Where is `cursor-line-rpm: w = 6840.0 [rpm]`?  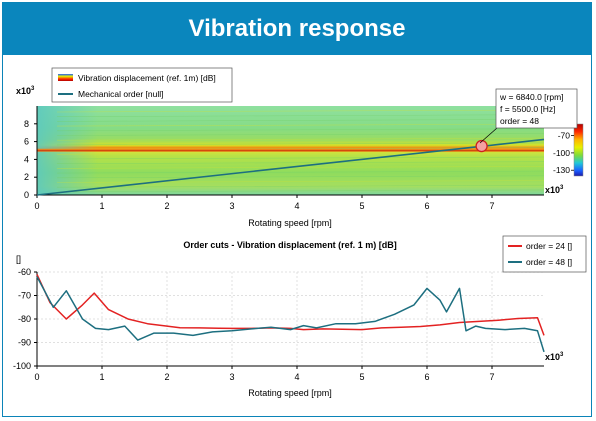
cursor-line-rpm: w = 6840.0 [rpm] is located at coordinates (531, 97).